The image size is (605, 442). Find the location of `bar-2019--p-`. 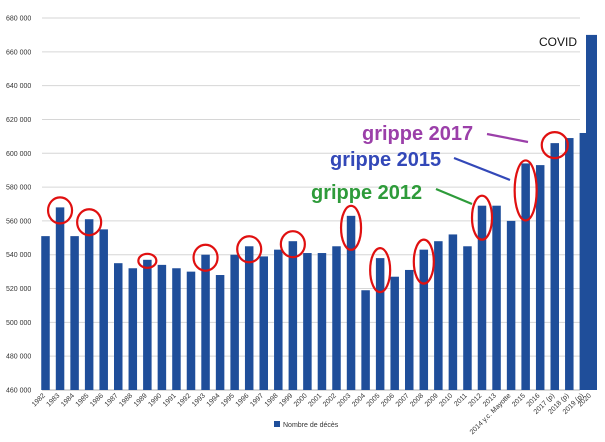

bar-2019--p- is located at coordinates (584, 261).